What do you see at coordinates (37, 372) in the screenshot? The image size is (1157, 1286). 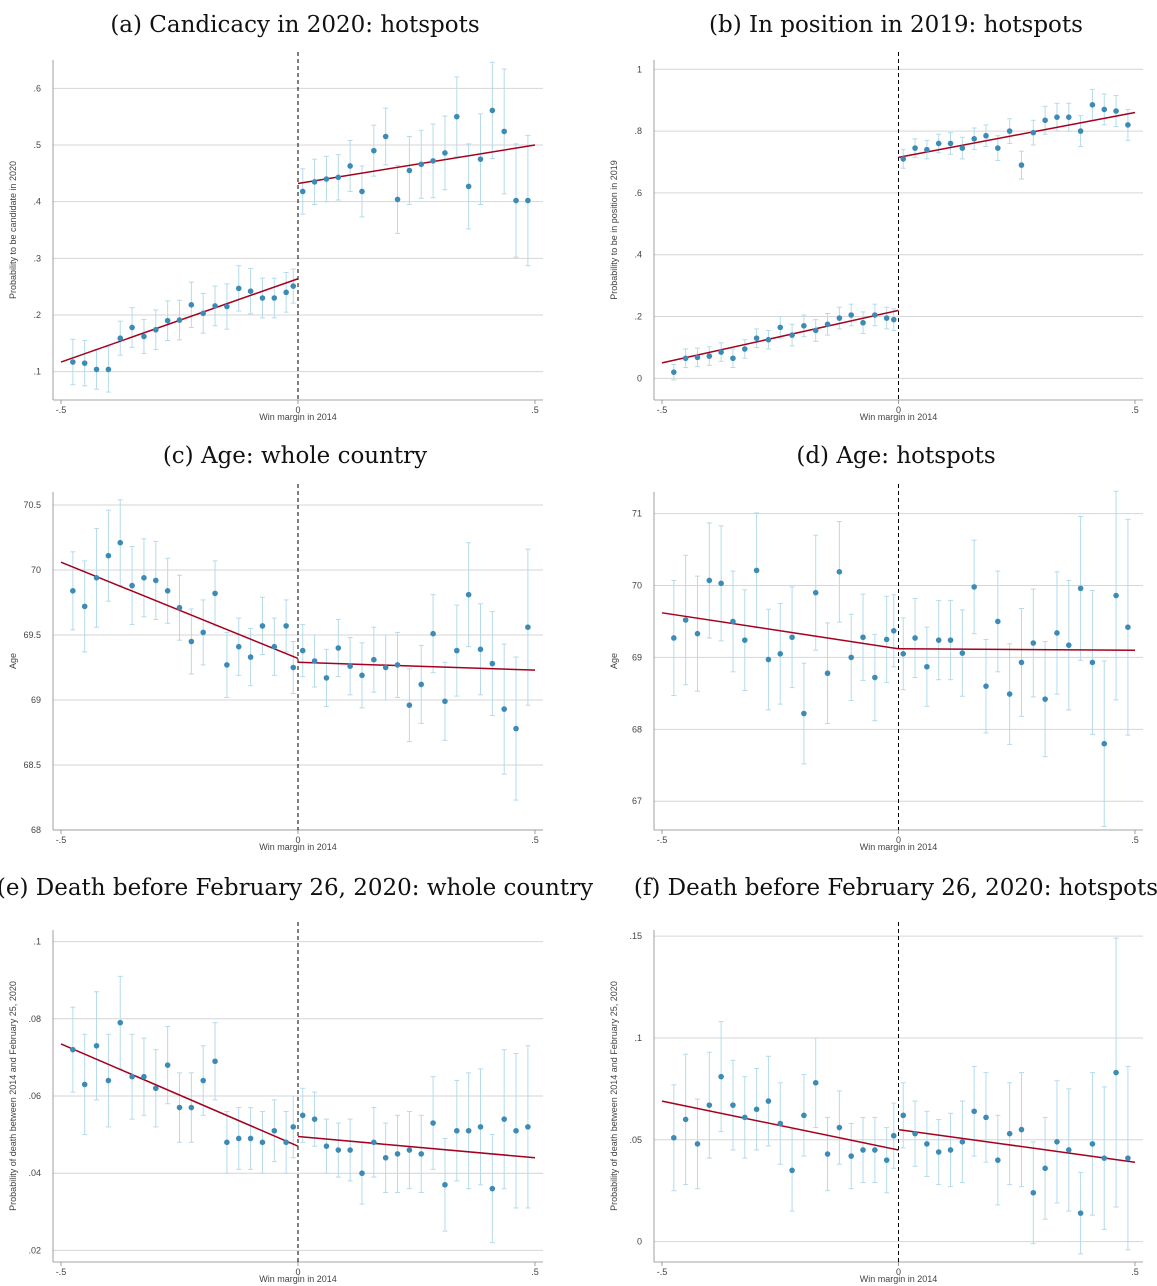 I see `panel-a-ytick-label: .1` at bounding box center [37, 372].